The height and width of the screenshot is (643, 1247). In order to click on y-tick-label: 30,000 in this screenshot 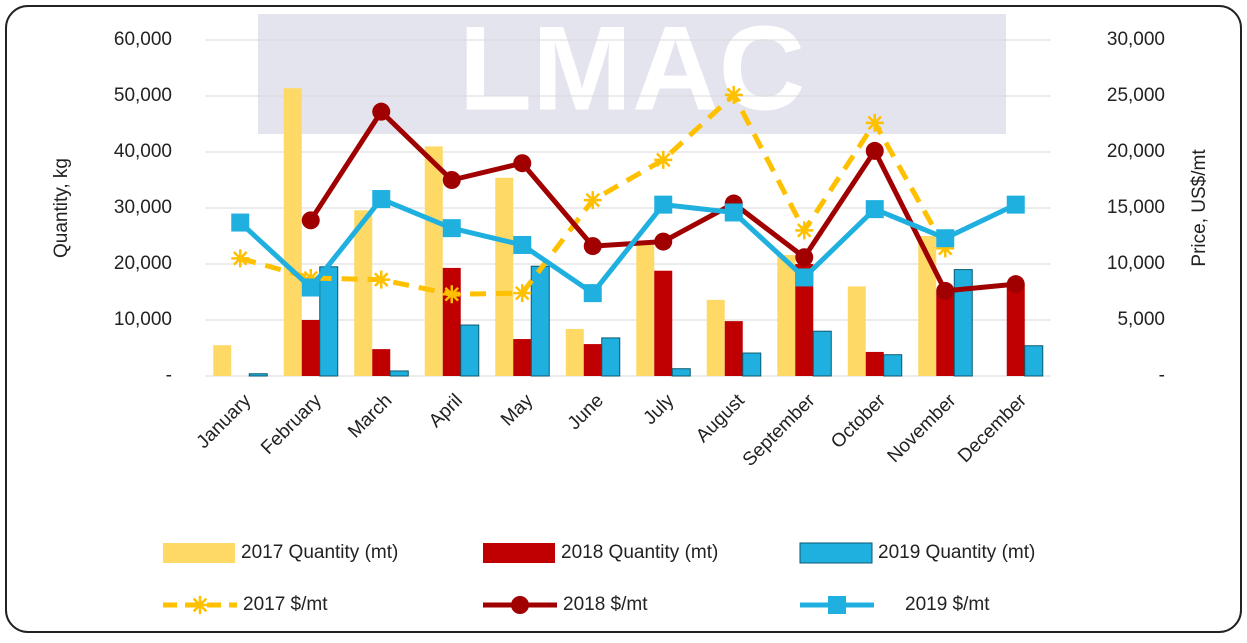, I will do `click(143, 207)`.